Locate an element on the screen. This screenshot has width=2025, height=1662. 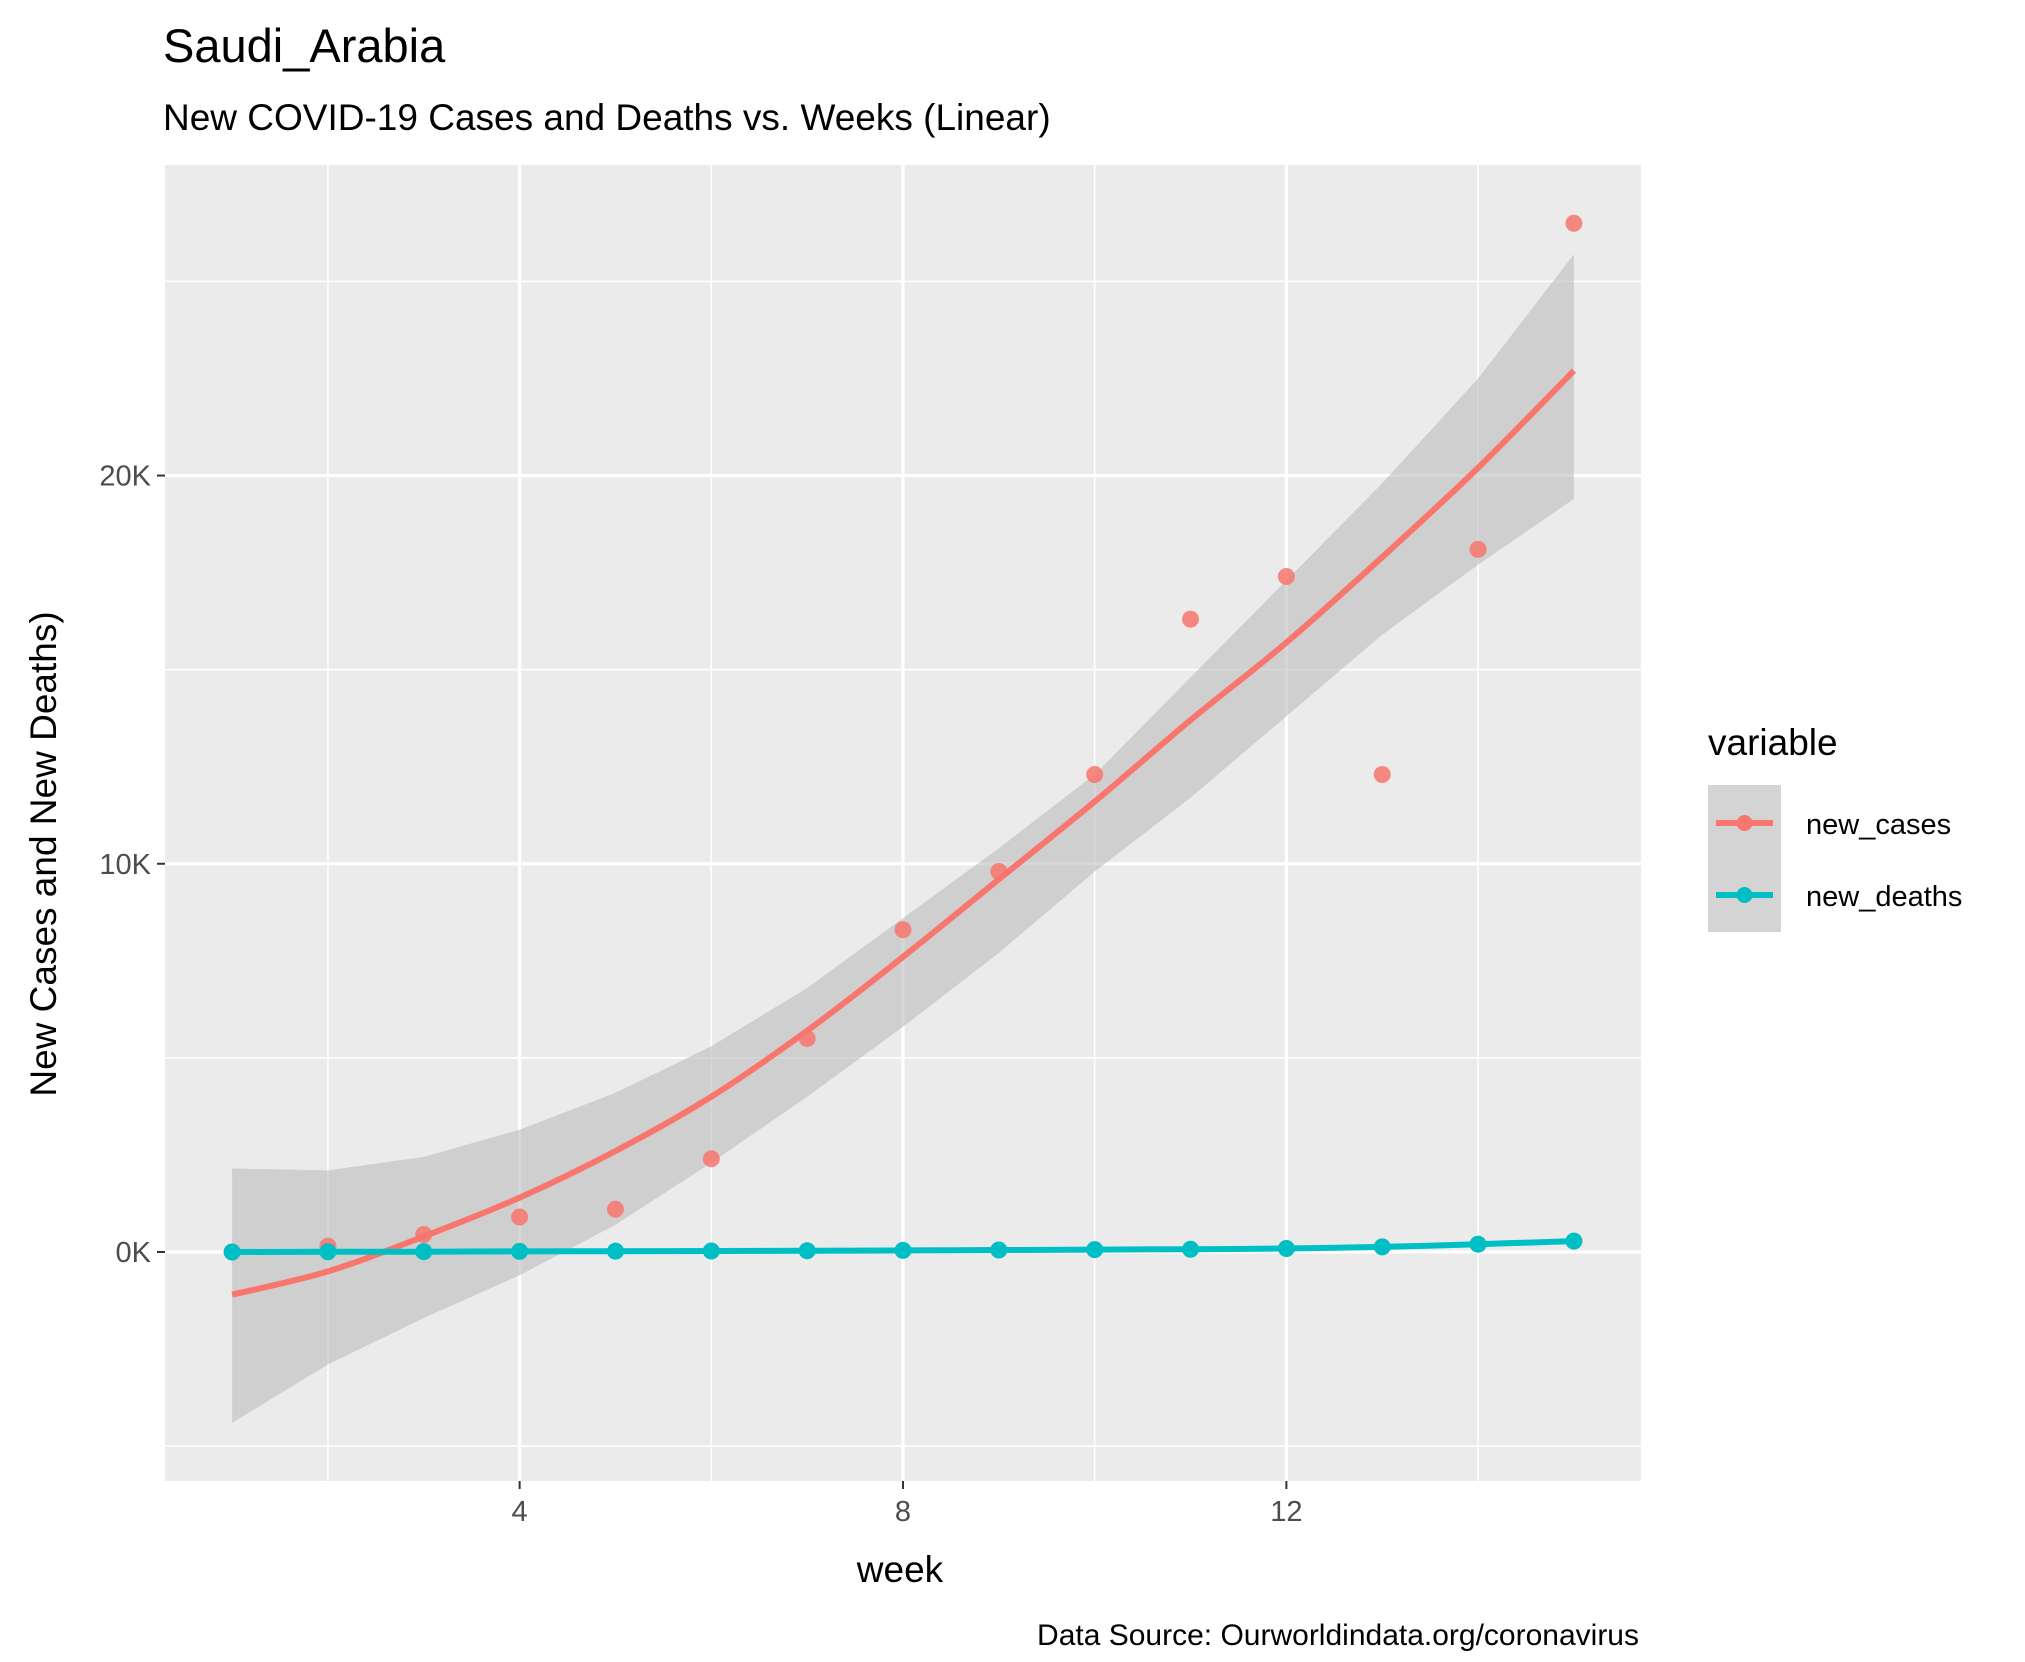
legend-key-new-deaths-point is located at coordinates (1744, 895).